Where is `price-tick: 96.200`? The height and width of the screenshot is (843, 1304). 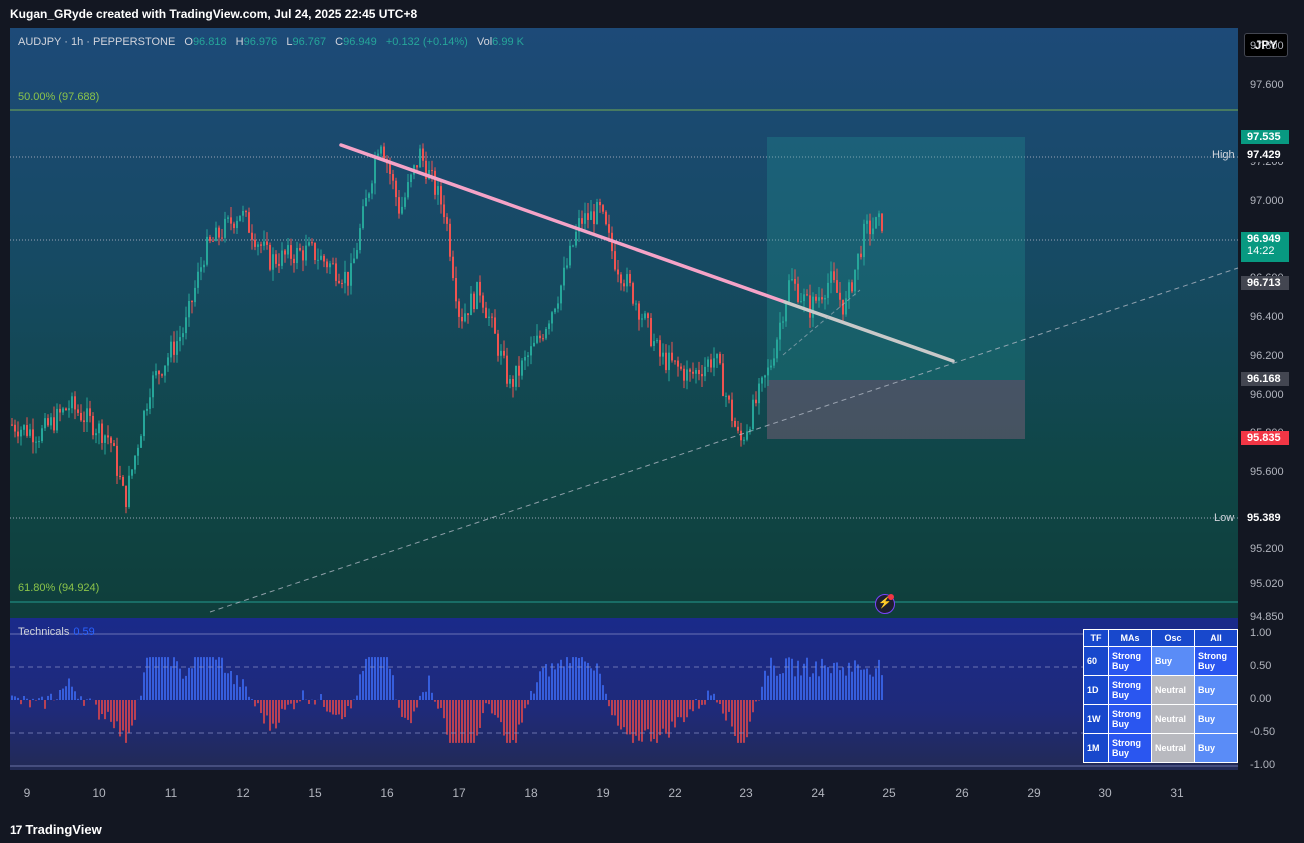
price-tick: 96.200 is located at coordinates (1267, 355).